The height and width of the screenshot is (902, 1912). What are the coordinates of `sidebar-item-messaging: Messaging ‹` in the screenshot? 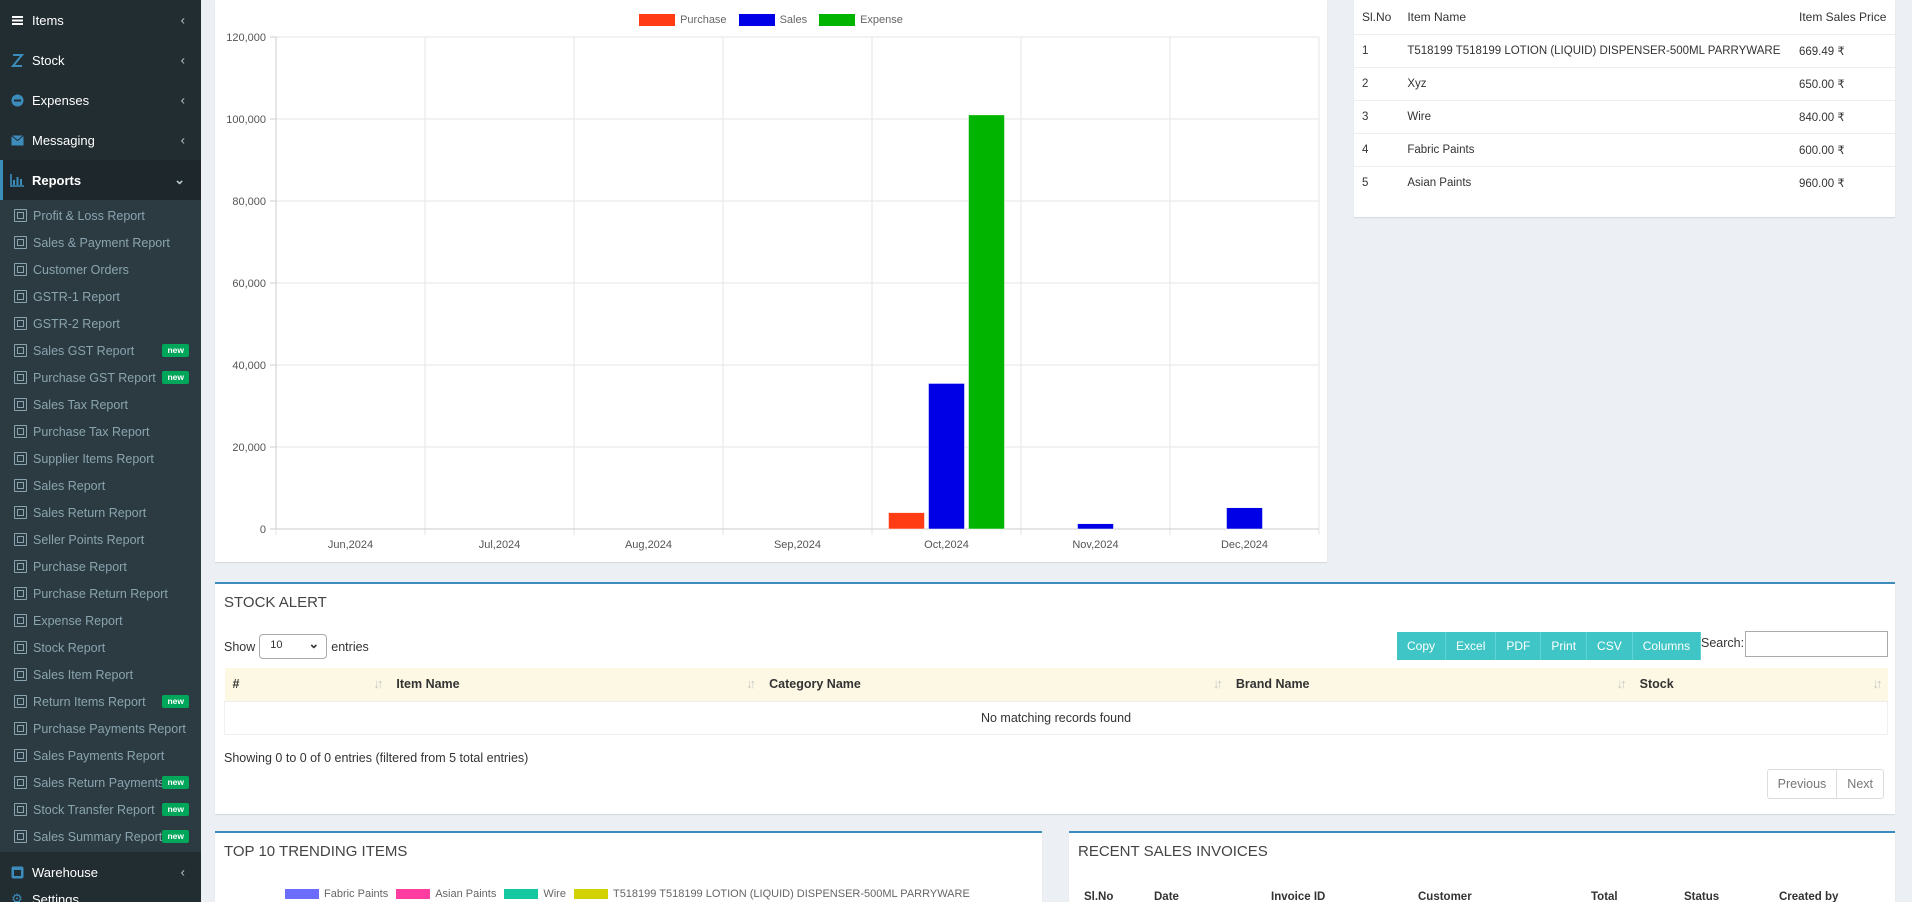 It's located at (100, 140).